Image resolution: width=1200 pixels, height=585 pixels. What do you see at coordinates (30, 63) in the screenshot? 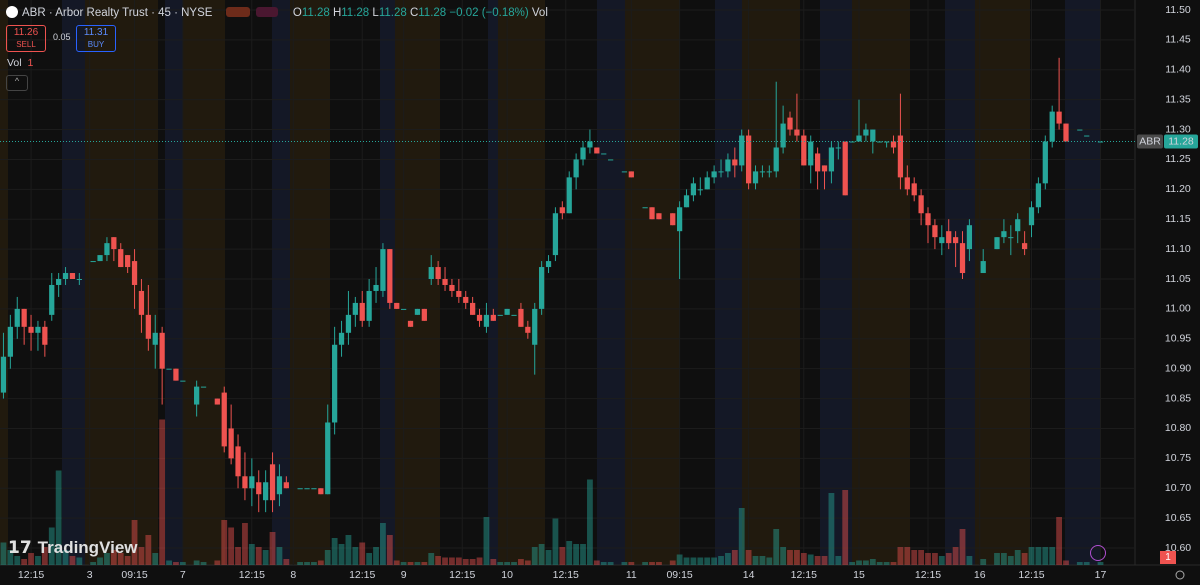
I see `volume-legend-value: 1` at bounding box center [30, 63].